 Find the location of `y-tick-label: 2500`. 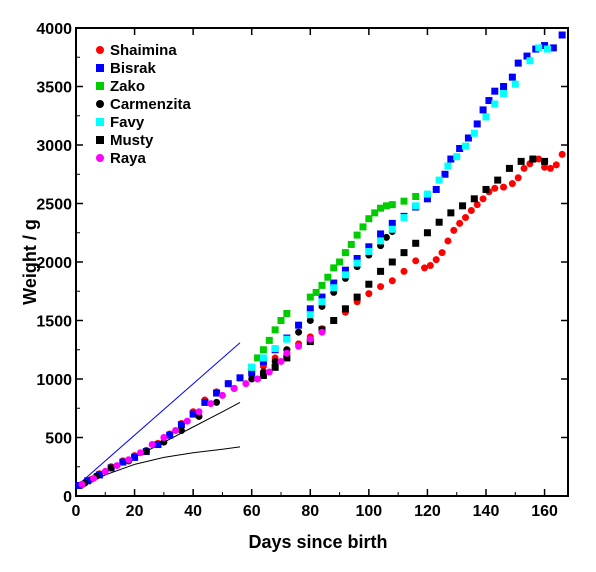

y-tick-label: 2500 is located at coordinates (54, 205).